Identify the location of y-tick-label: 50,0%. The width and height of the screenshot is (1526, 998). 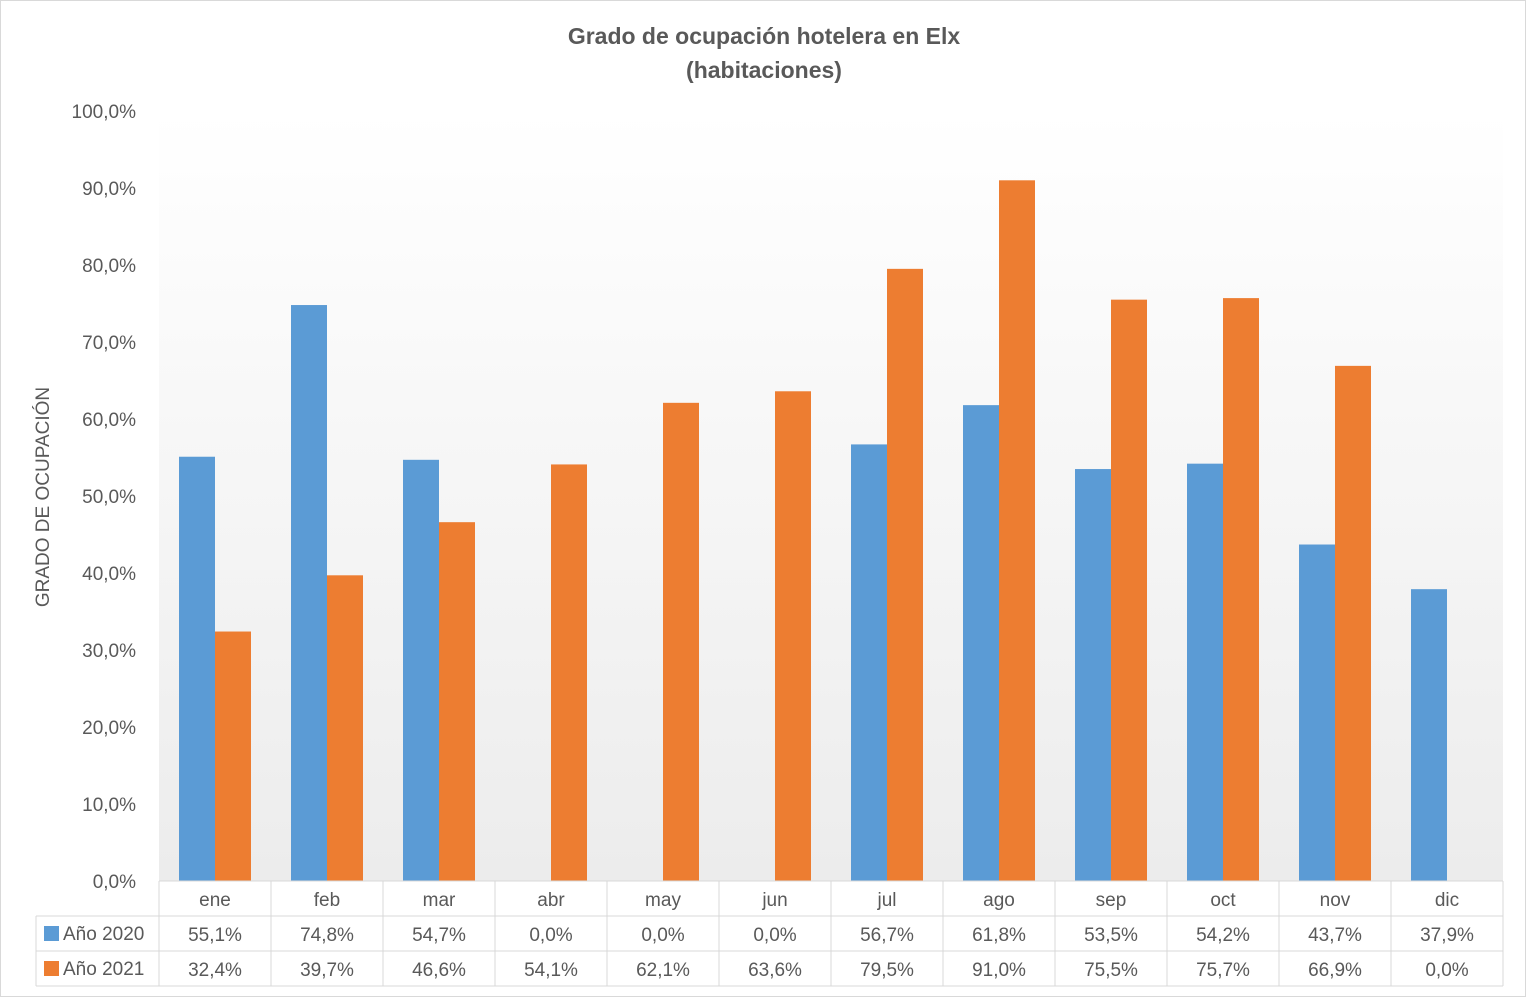
(109, 497).